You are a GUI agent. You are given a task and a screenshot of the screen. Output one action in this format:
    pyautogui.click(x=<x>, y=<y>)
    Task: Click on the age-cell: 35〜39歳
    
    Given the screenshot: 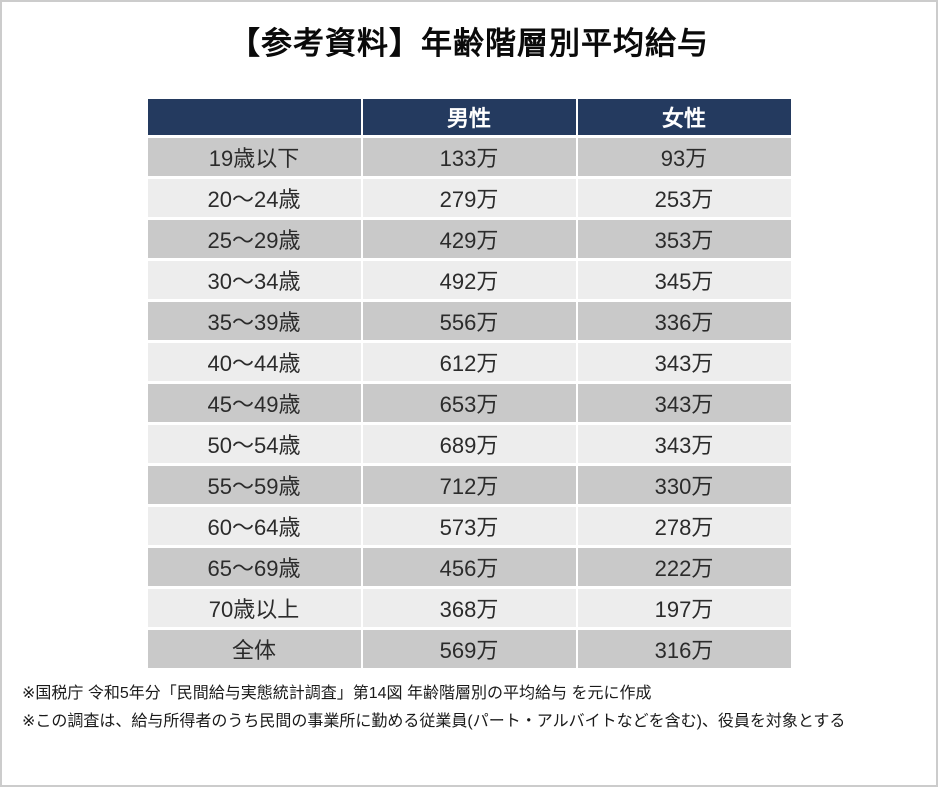 What is the action you would take?
    pyautogui.click(x=254, y=321)
    